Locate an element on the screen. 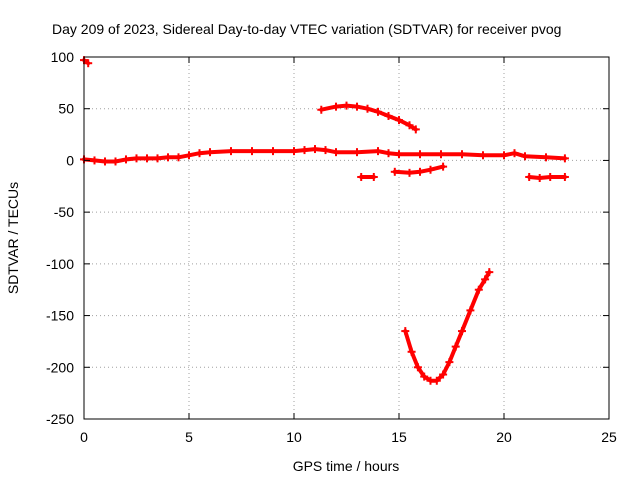 The image size is (640, 480). x-tick-label: 15 is located at coordinates (399, 437).